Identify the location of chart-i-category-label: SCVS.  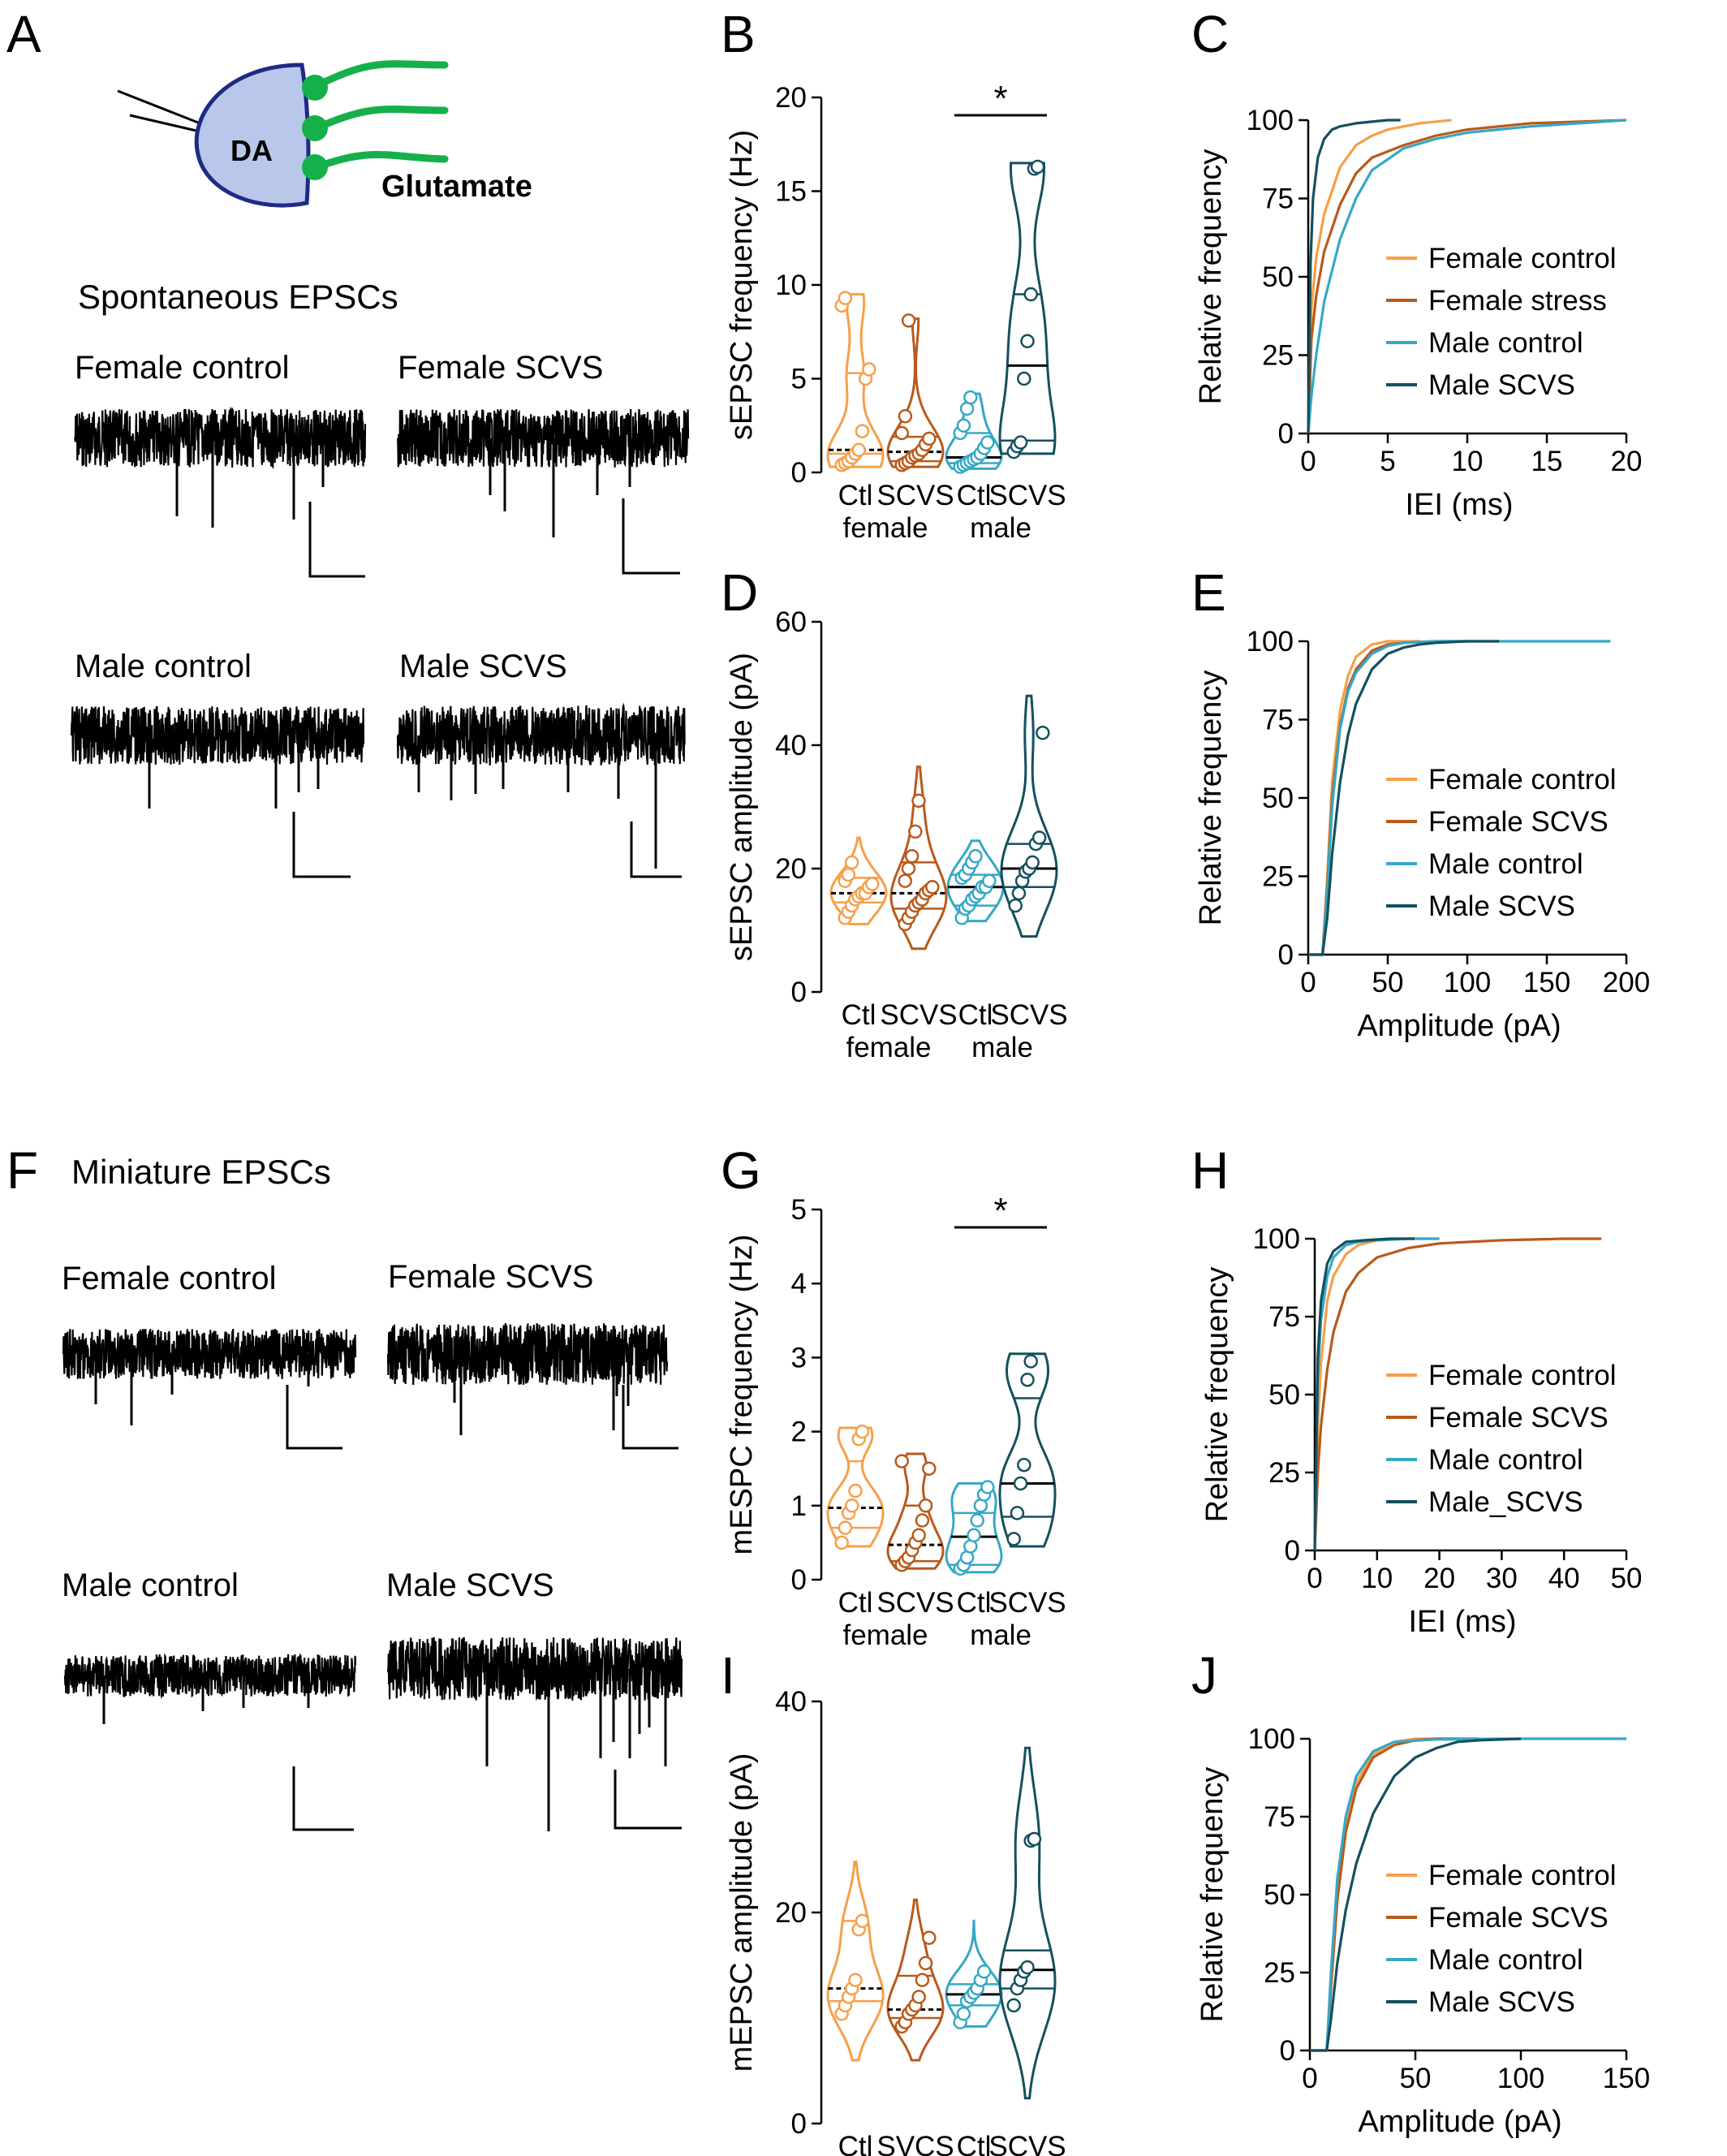
(1027, 2143).